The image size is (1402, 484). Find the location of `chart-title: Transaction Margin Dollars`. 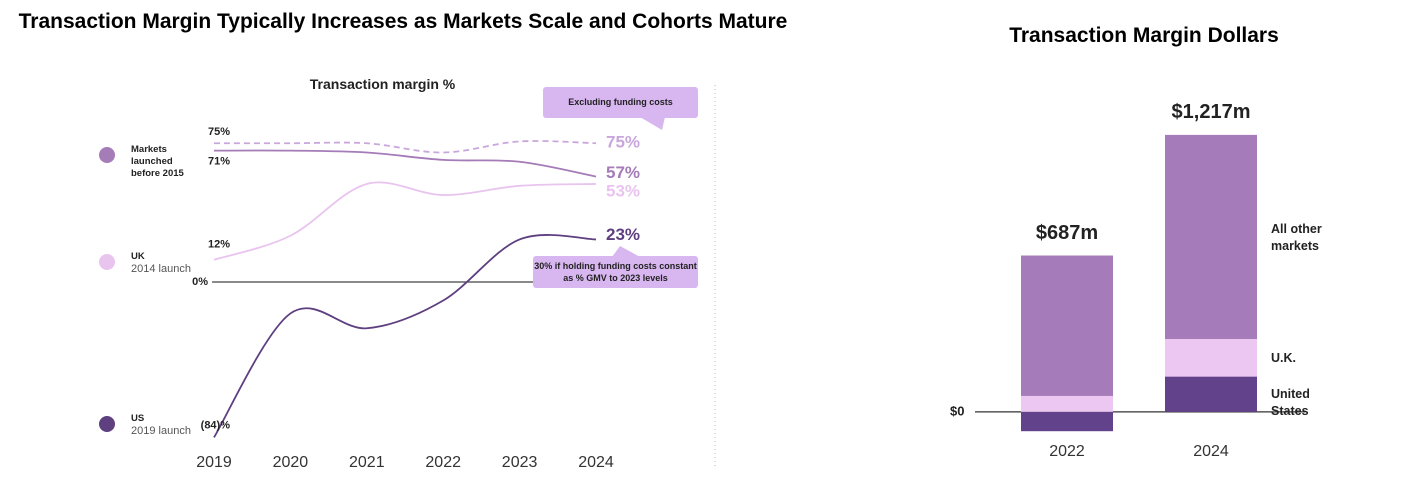

chart-title: Transaction Margin Dollars is located at coordinates (1144, 35).